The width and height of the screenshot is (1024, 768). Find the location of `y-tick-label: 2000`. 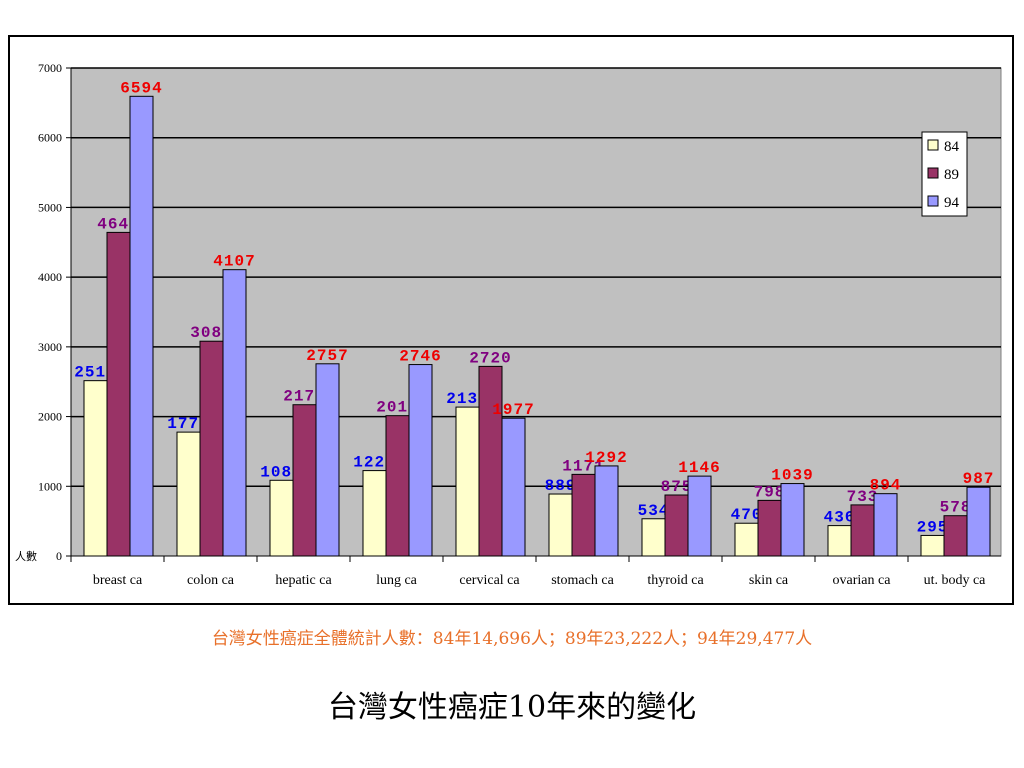

y-tick-label: 2000 is located at coordinates (50, 417).